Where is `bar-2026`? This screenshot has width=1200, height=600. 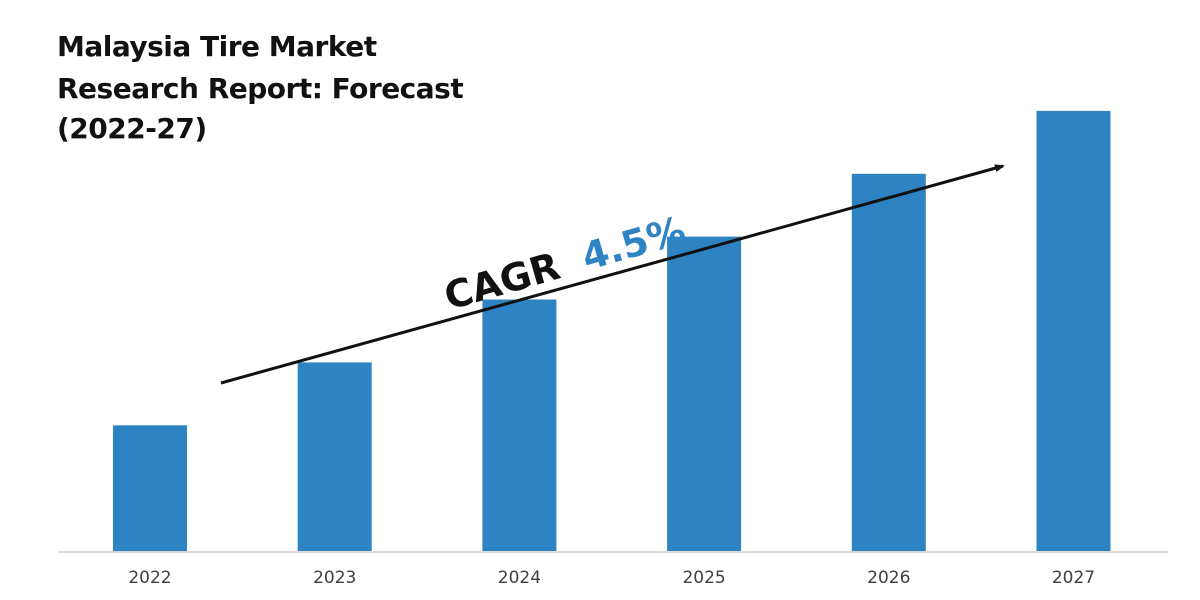
bar-2026 is located at coordinates (888, 362).